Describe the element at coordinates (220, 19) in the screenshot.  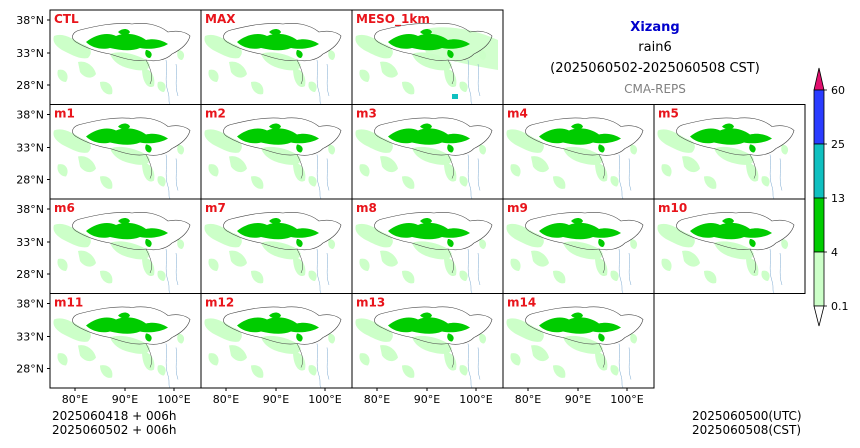
I see `panel-label: MAX` at that location.